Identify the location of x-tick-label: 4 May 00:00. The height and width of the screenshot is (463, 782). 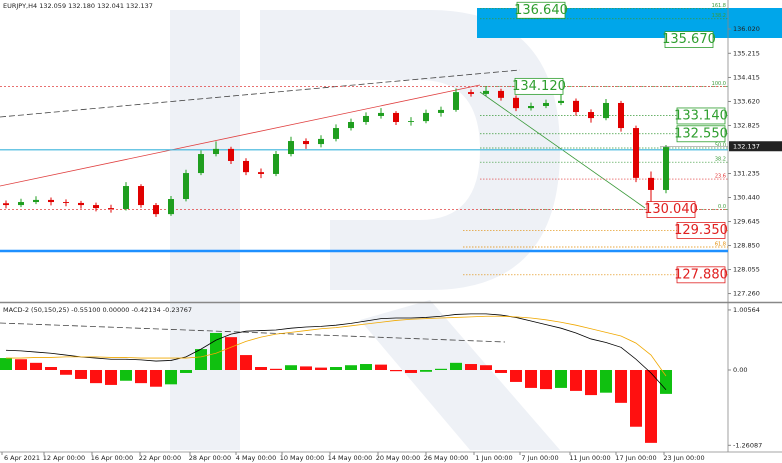
(256, 458).